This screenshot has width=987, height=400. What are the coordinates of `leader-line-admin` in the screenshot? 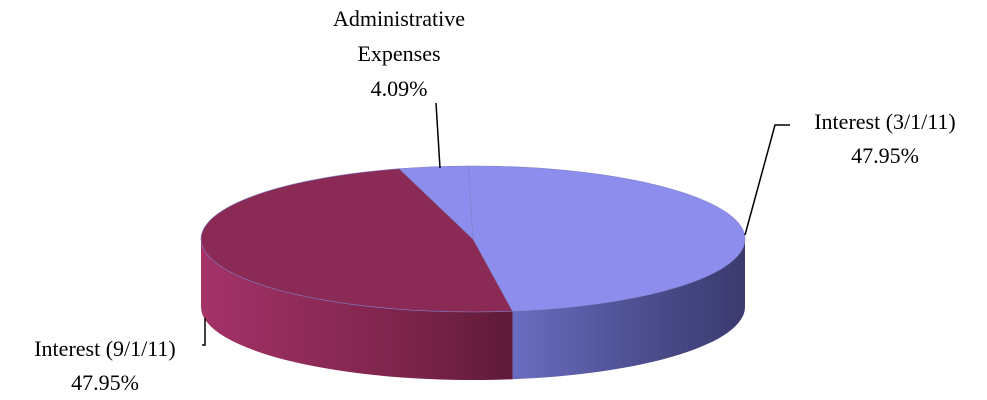 It's located at (438, 135).